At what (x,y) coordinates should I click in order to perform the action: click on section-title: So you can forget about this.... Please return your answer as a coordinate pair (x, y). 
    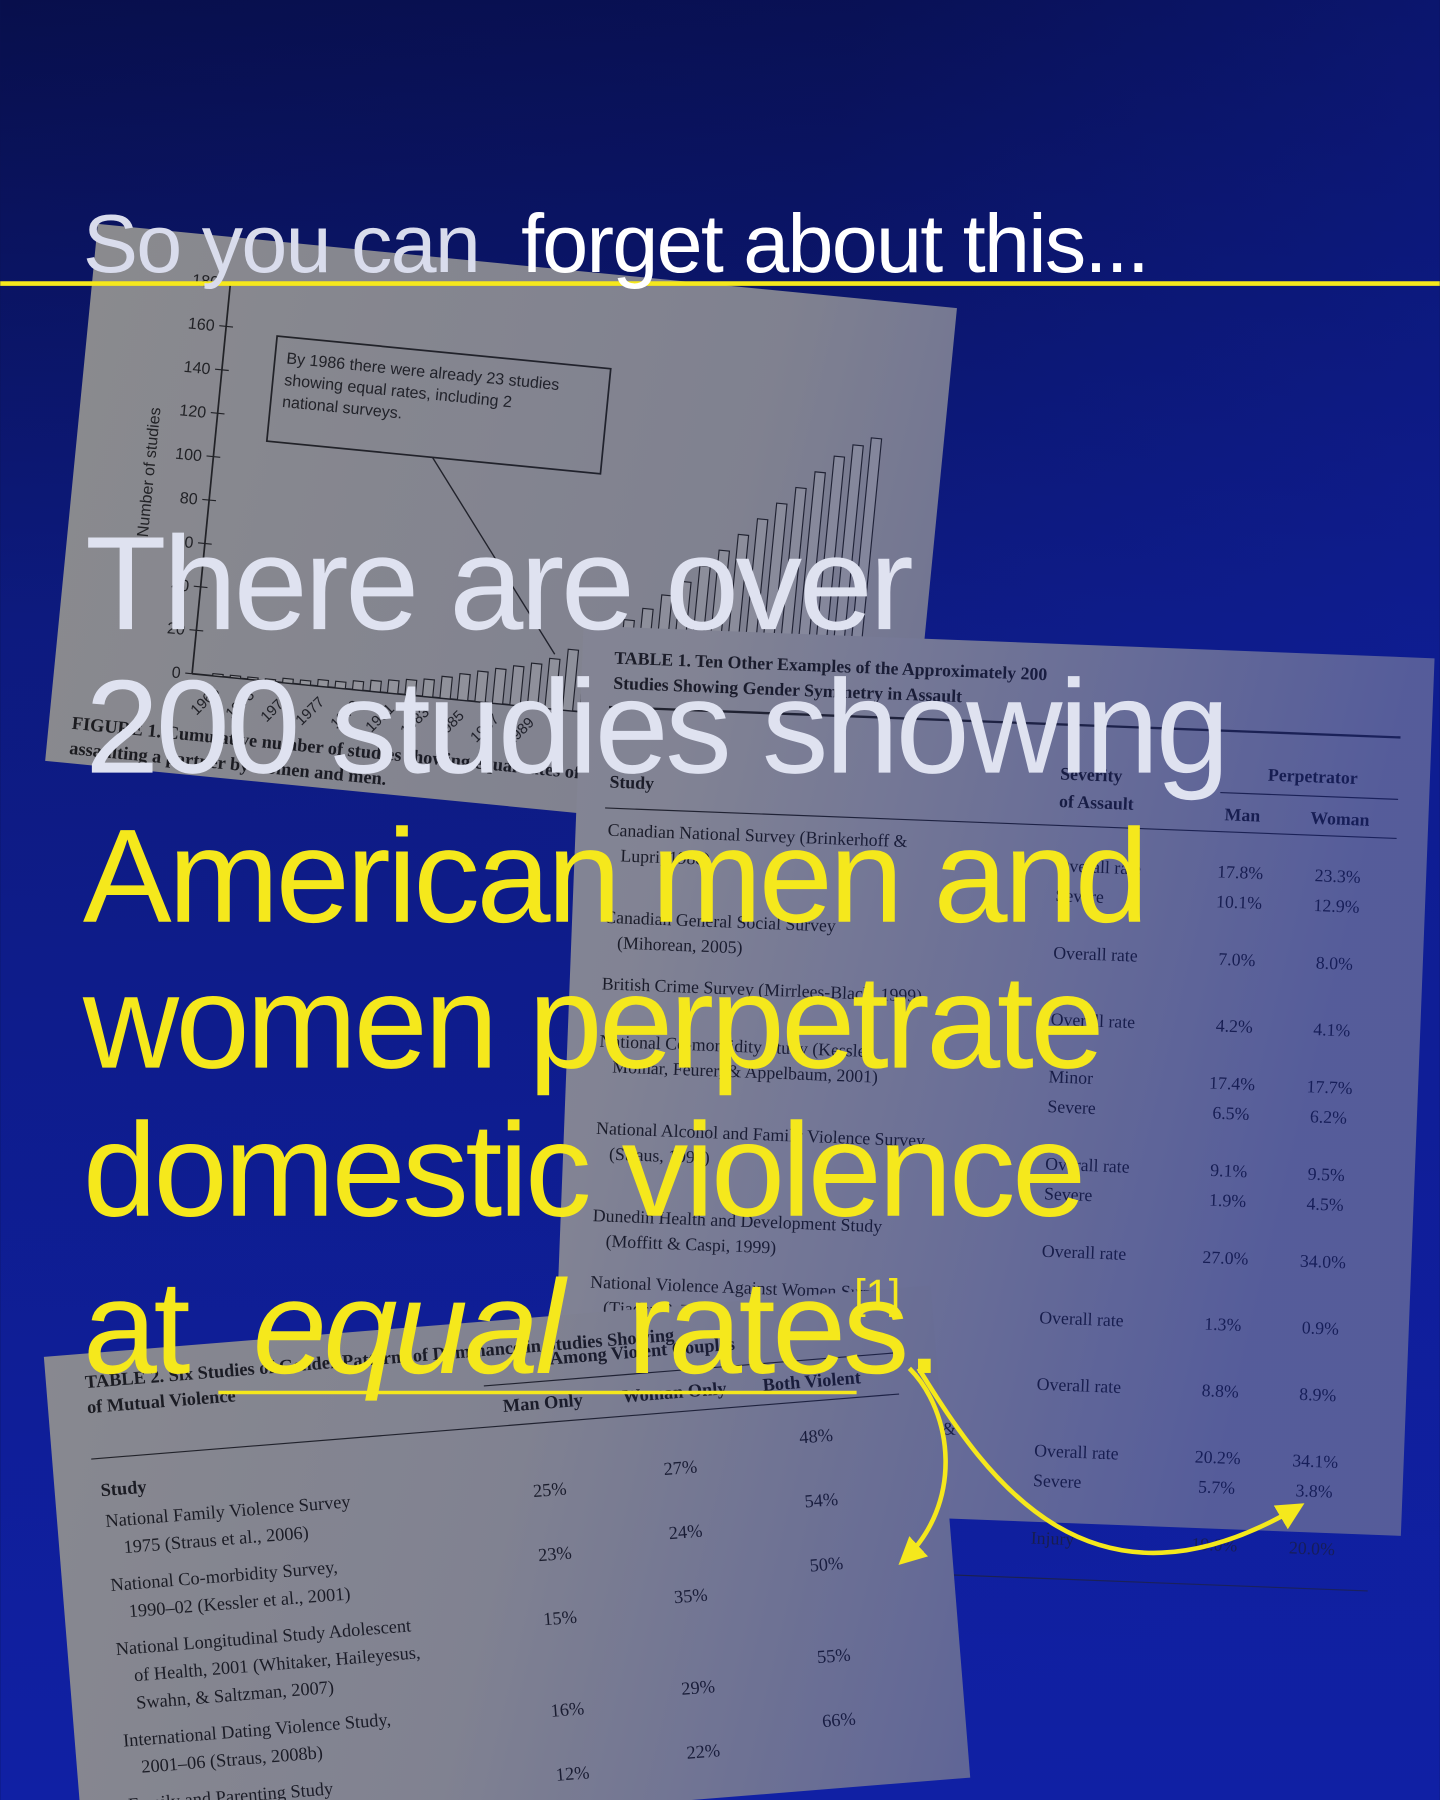
    Looking at the image, I should click on (615, 243).